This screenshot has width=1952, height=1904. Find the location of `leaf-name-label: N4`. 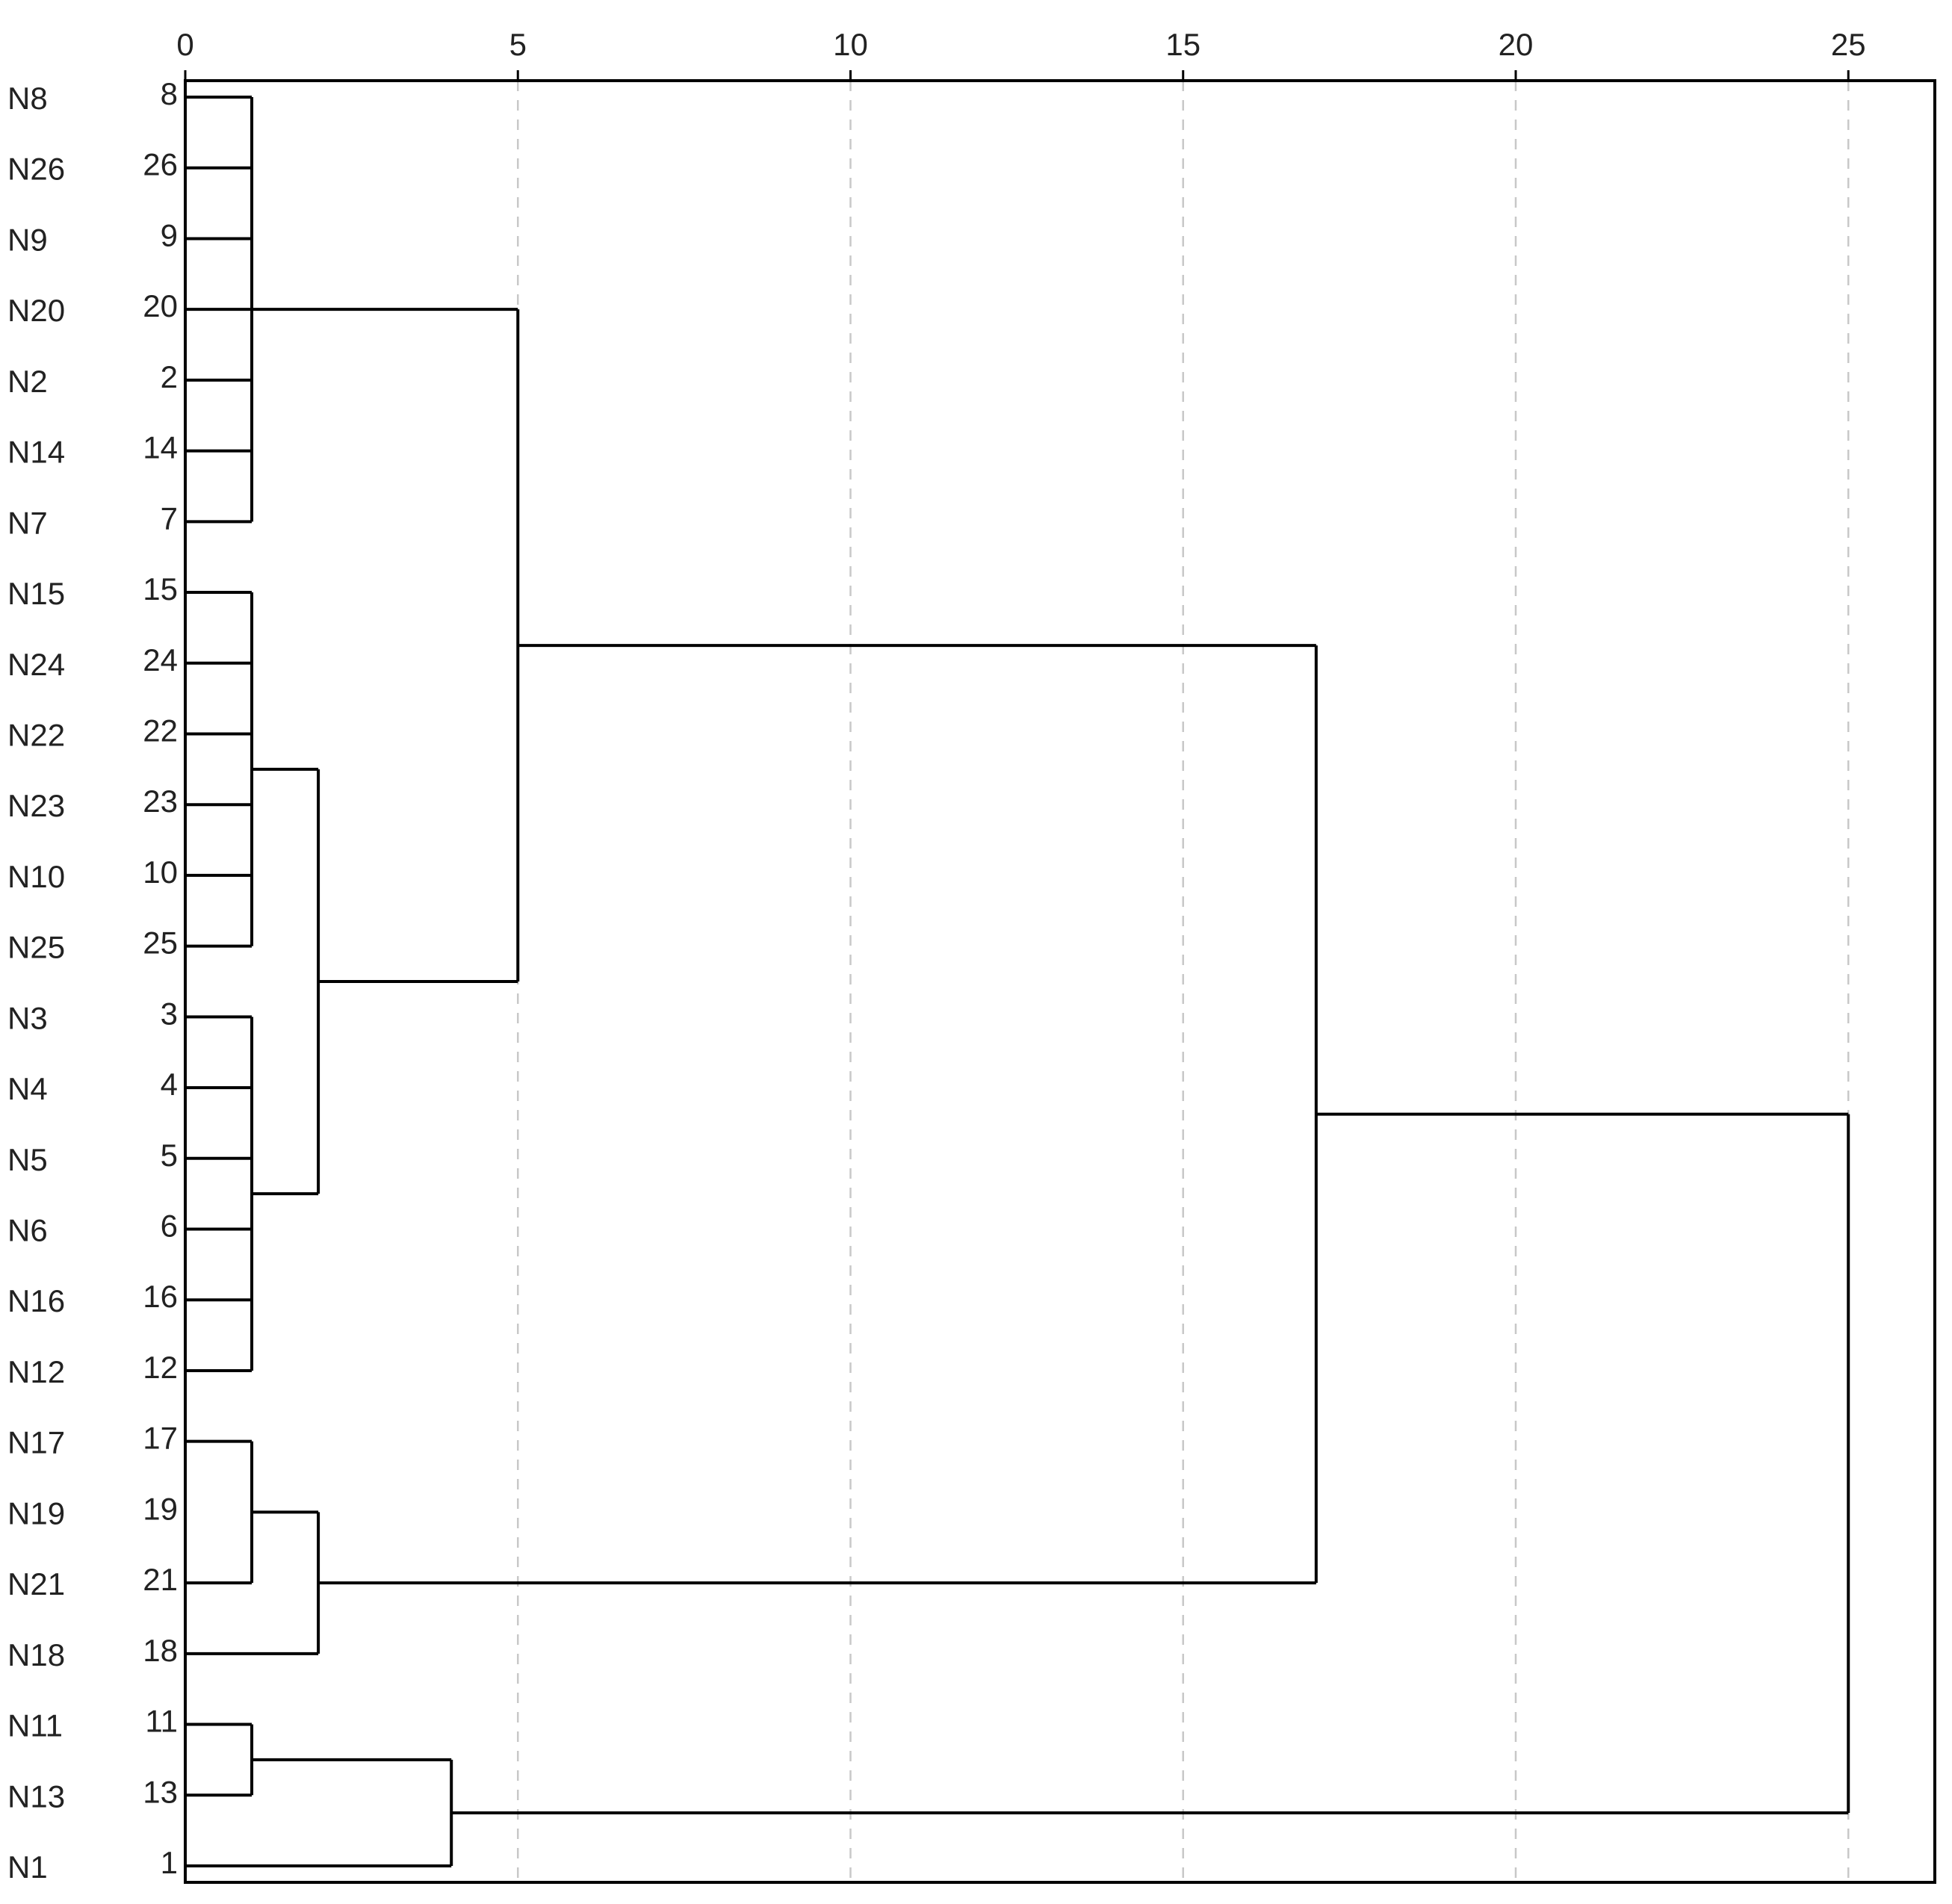

leaf-name-label: N4 is located at coordinates (27, 1088).